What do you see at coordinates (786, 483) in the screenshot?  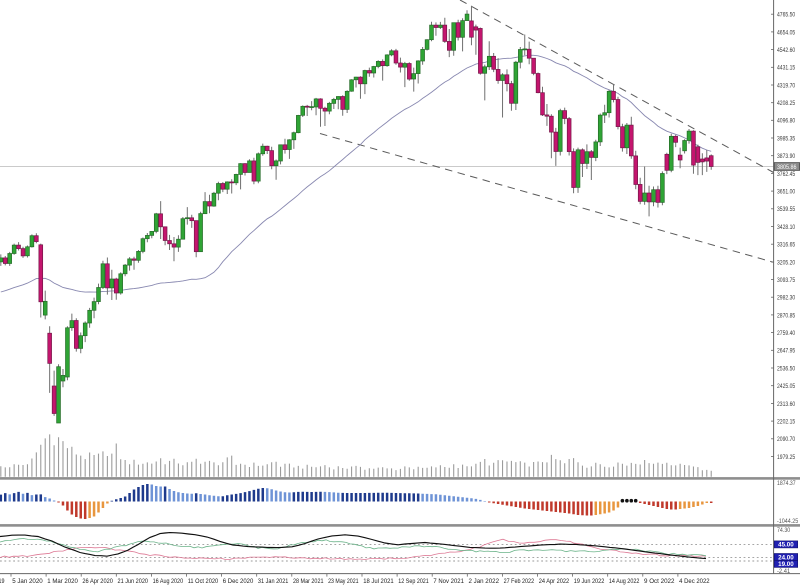 I see `svg-text: 1874.37` at bounding box center [786, 483].